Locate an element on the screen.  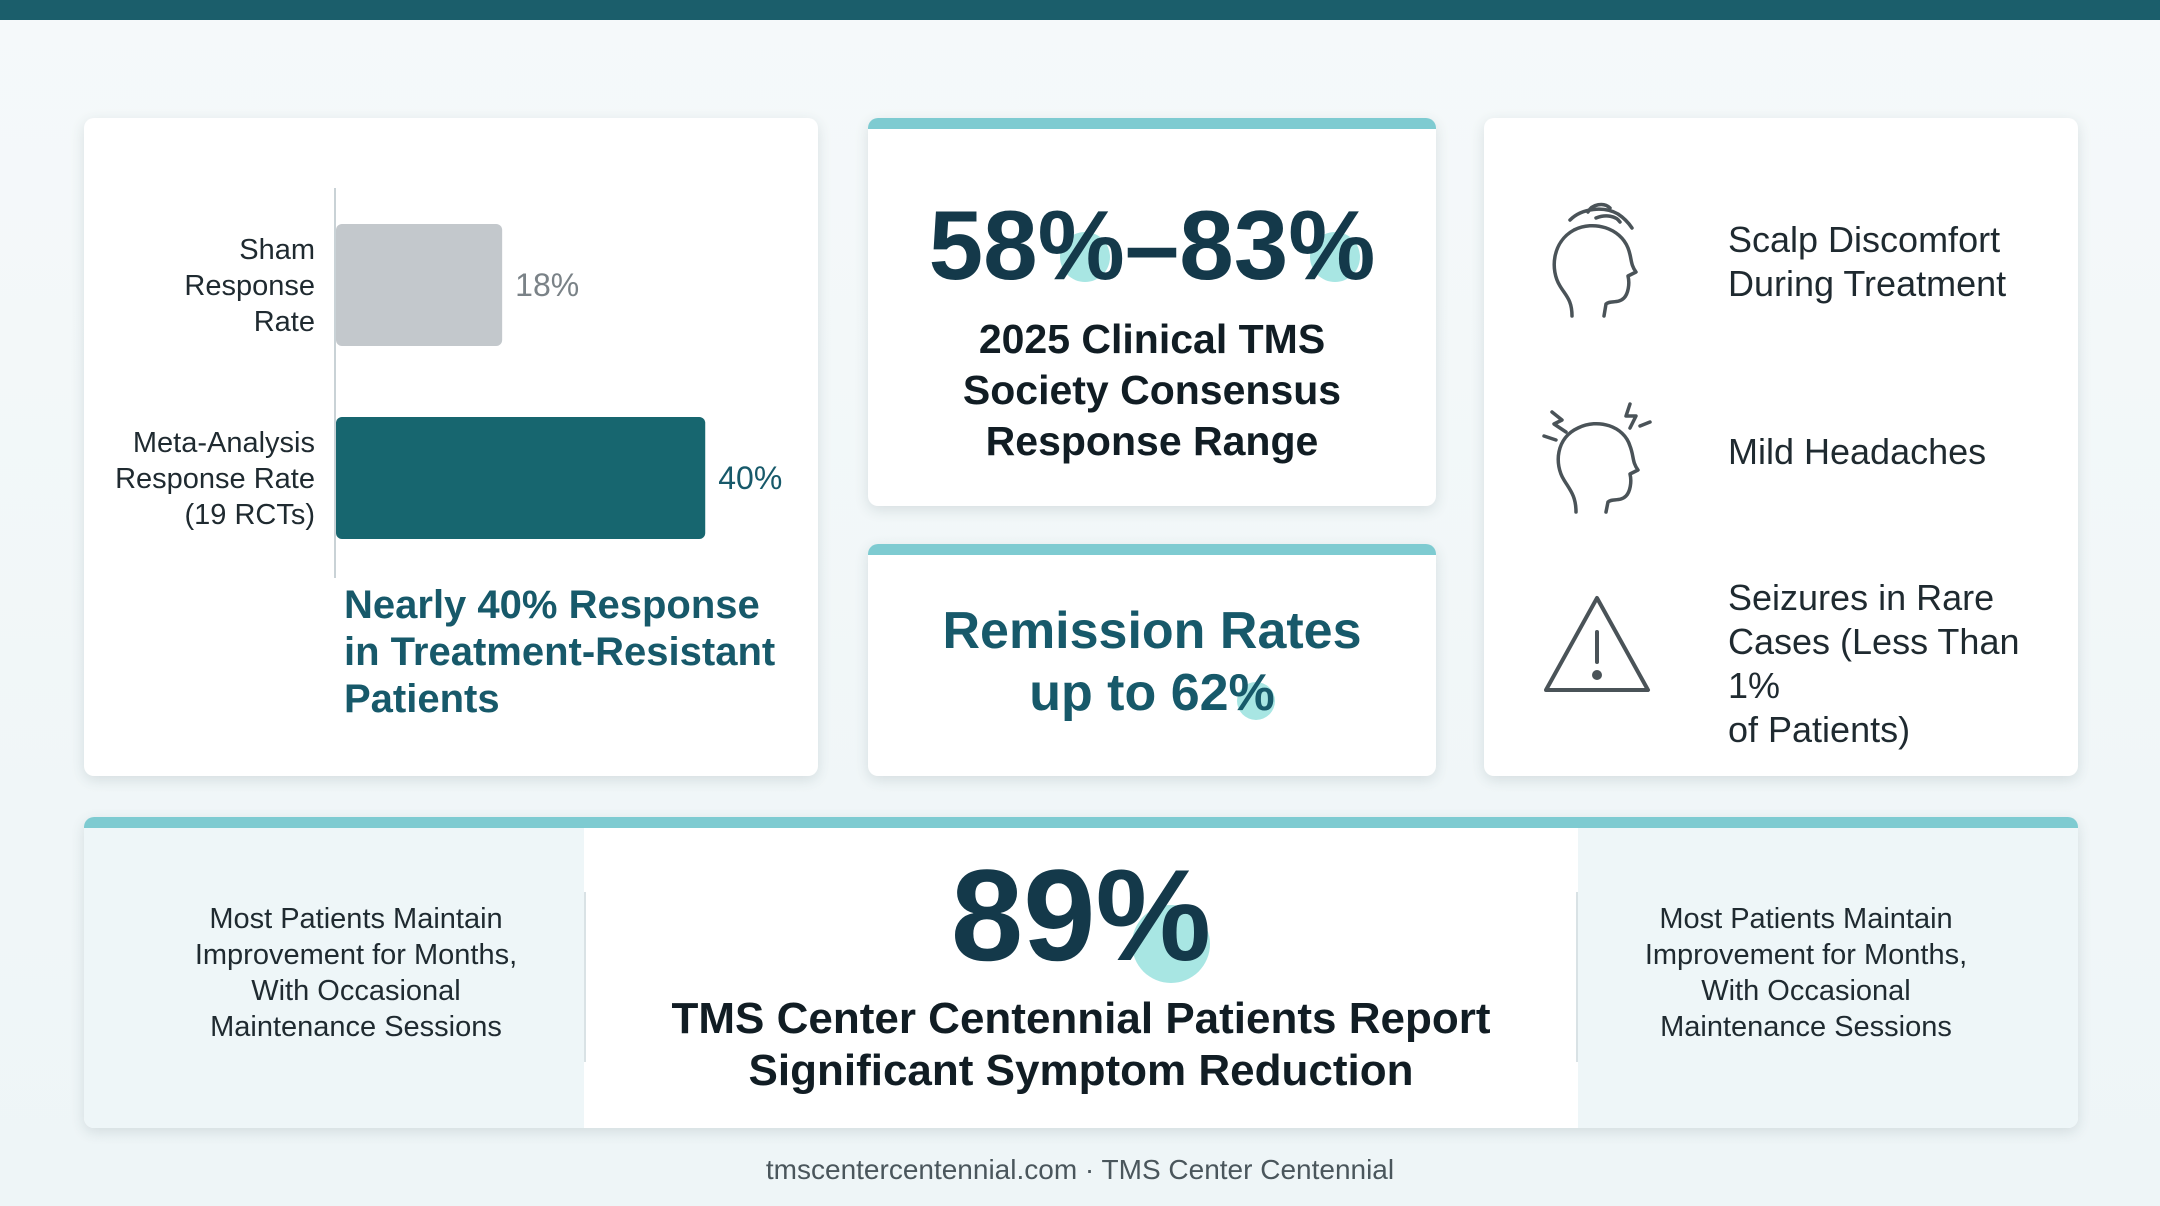
right-panel is located at coordinates (1828, 978).